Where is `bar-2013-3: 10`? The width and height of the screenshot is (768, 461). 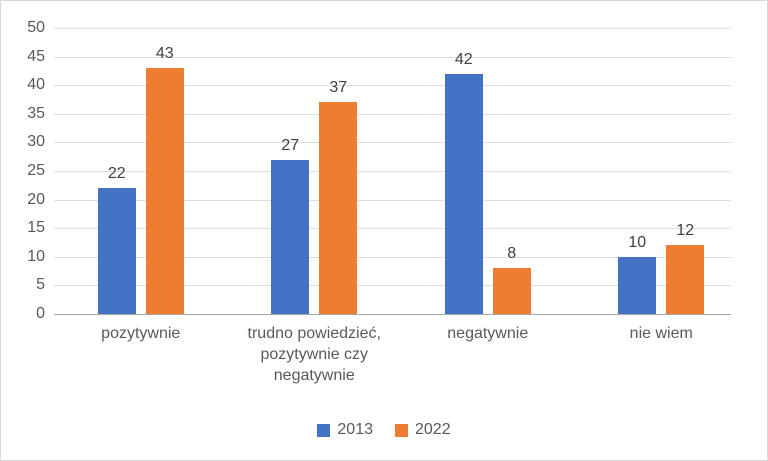 bar-2013-3: 10 is located at coordinates (637, 274).